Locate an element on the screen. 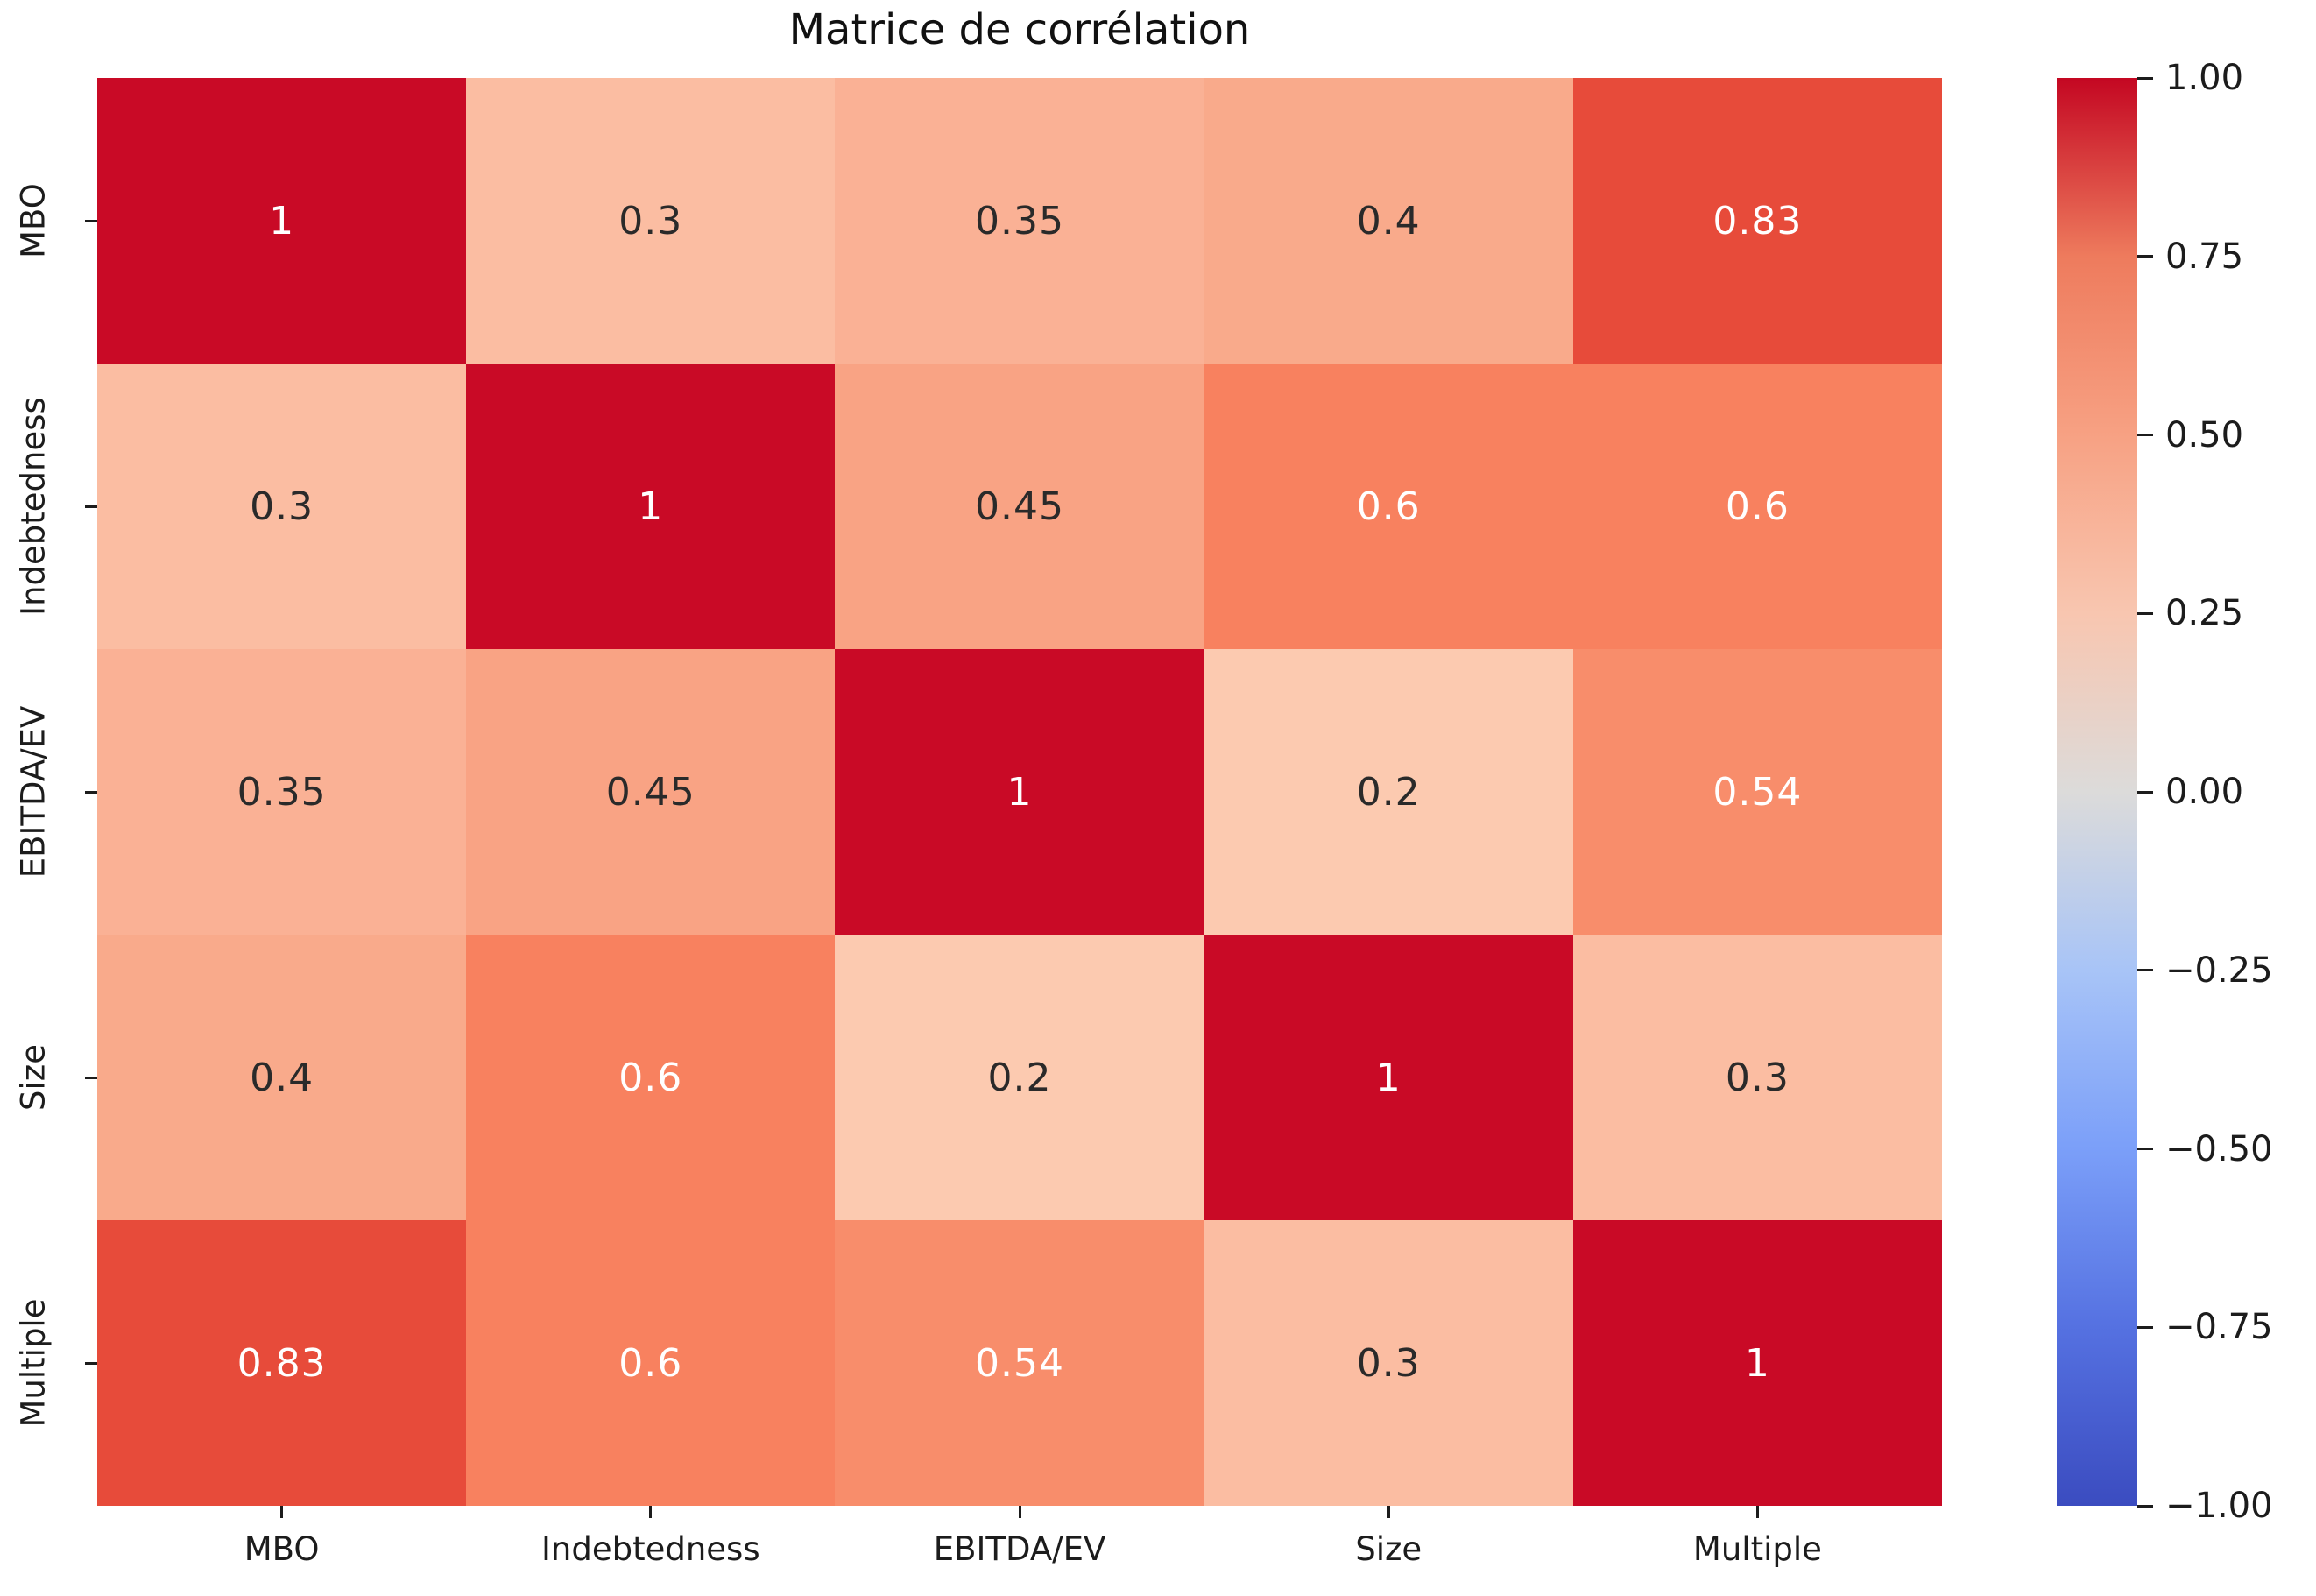 This screenshot has width=2316, height=1596. colorbar-tick-label: −0.50 is located at coordinates (2219, 1148).